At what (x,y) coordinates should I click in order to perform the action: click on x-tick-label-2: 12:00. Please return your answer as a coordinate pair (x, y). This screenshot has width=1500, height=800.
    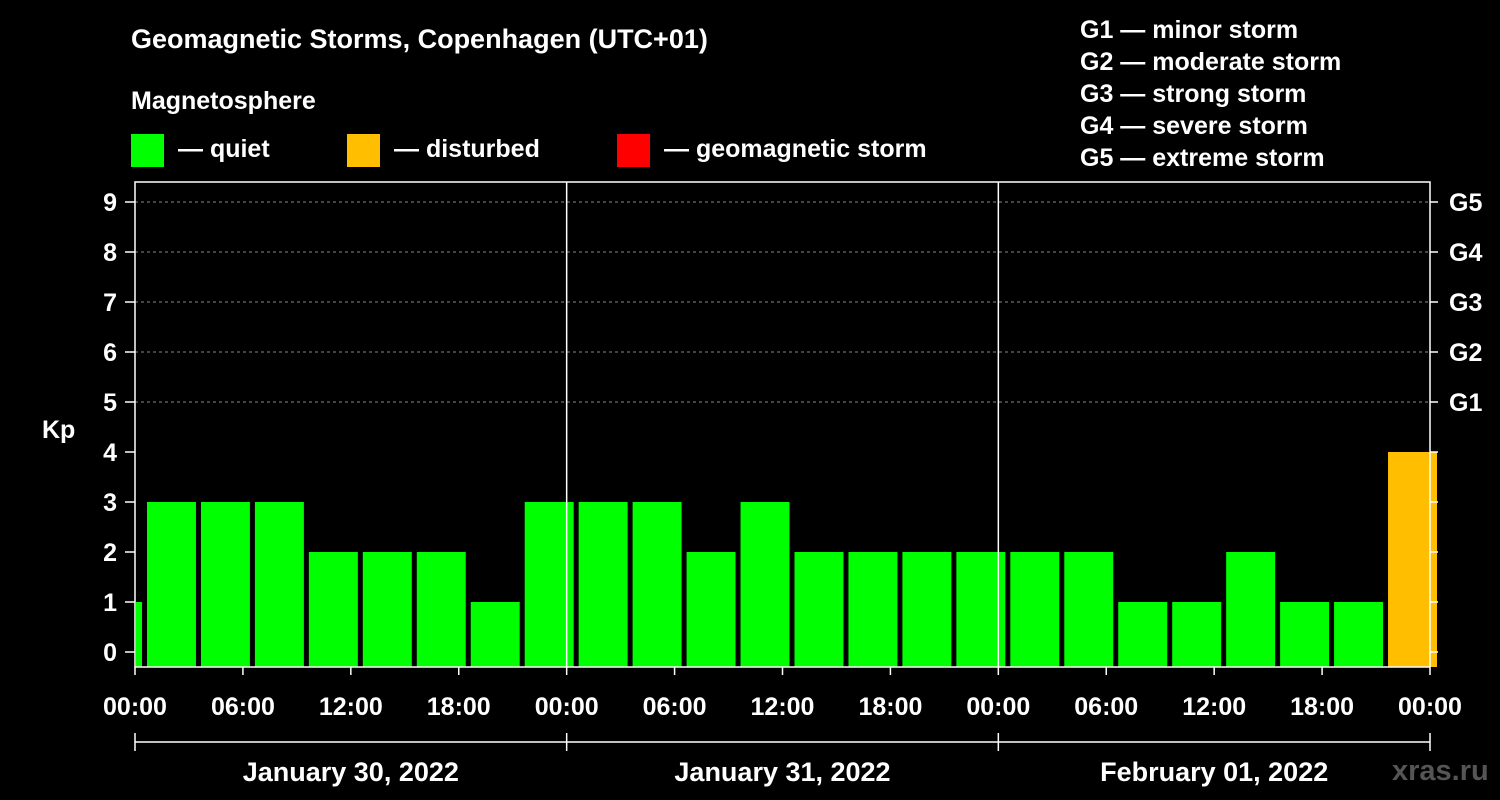
    Looking at the image, I should click on (351, 707).